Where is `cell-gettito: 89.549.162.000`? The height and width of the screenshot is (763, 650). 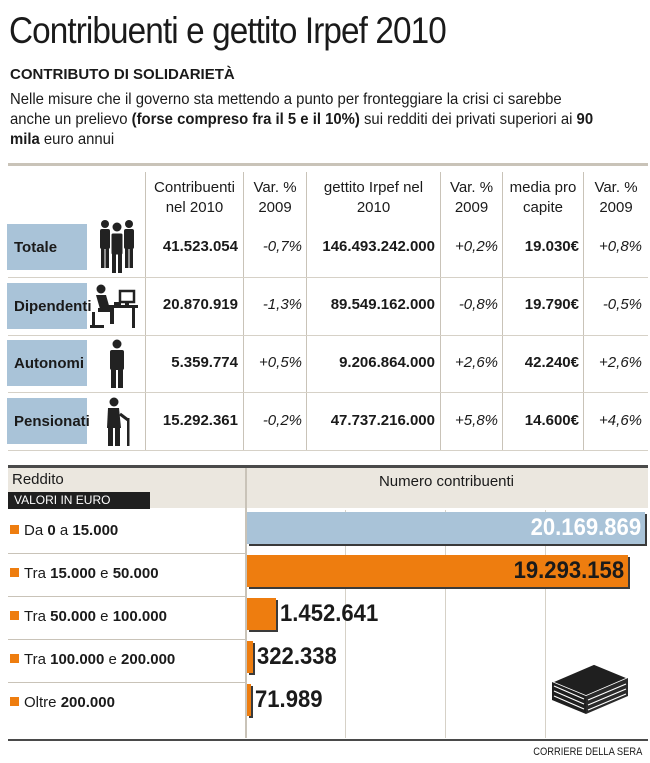 cell-gettito: 89.549.162.000 is located at coordinates (382, 304).